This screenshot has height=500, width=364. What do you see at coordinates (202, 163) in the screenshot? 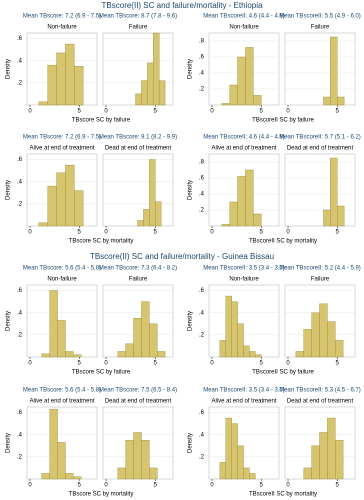
I see `y-tick-label: .8` at bounding box center [202, 163].